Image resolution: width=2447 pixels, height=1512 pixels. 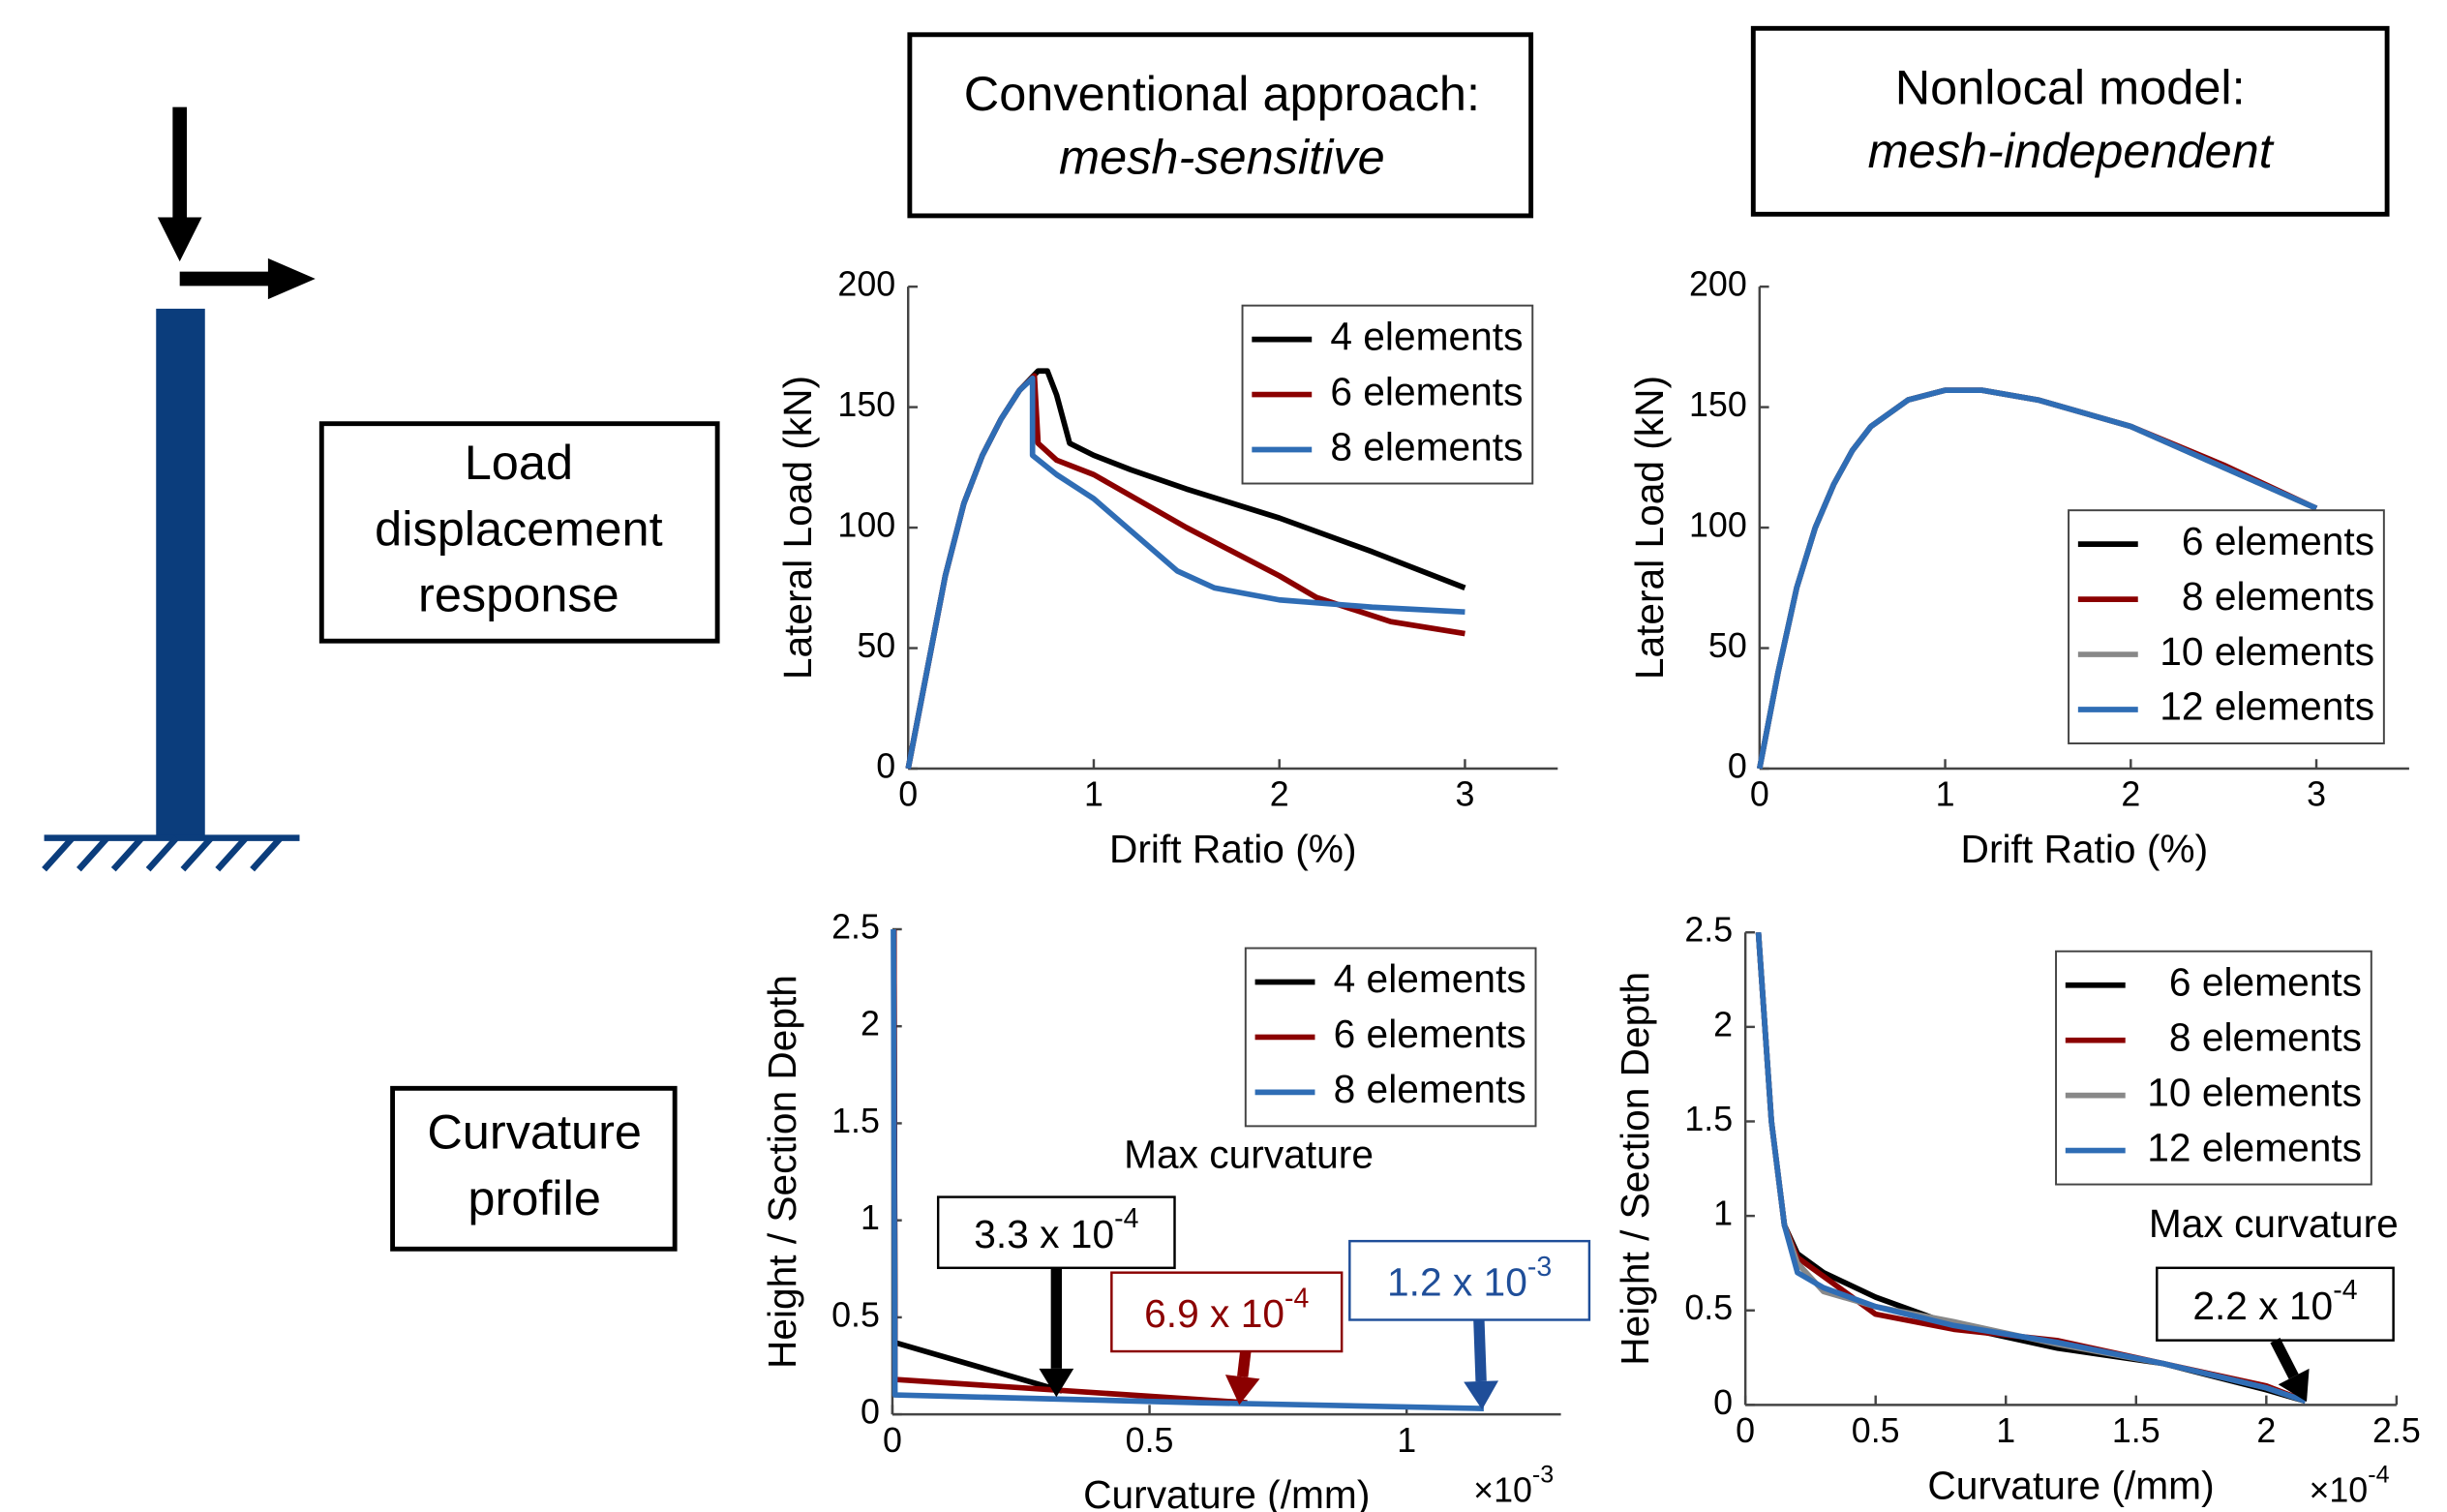 I want to click on y-tick-label: 150, so click(x=1718, y=404).